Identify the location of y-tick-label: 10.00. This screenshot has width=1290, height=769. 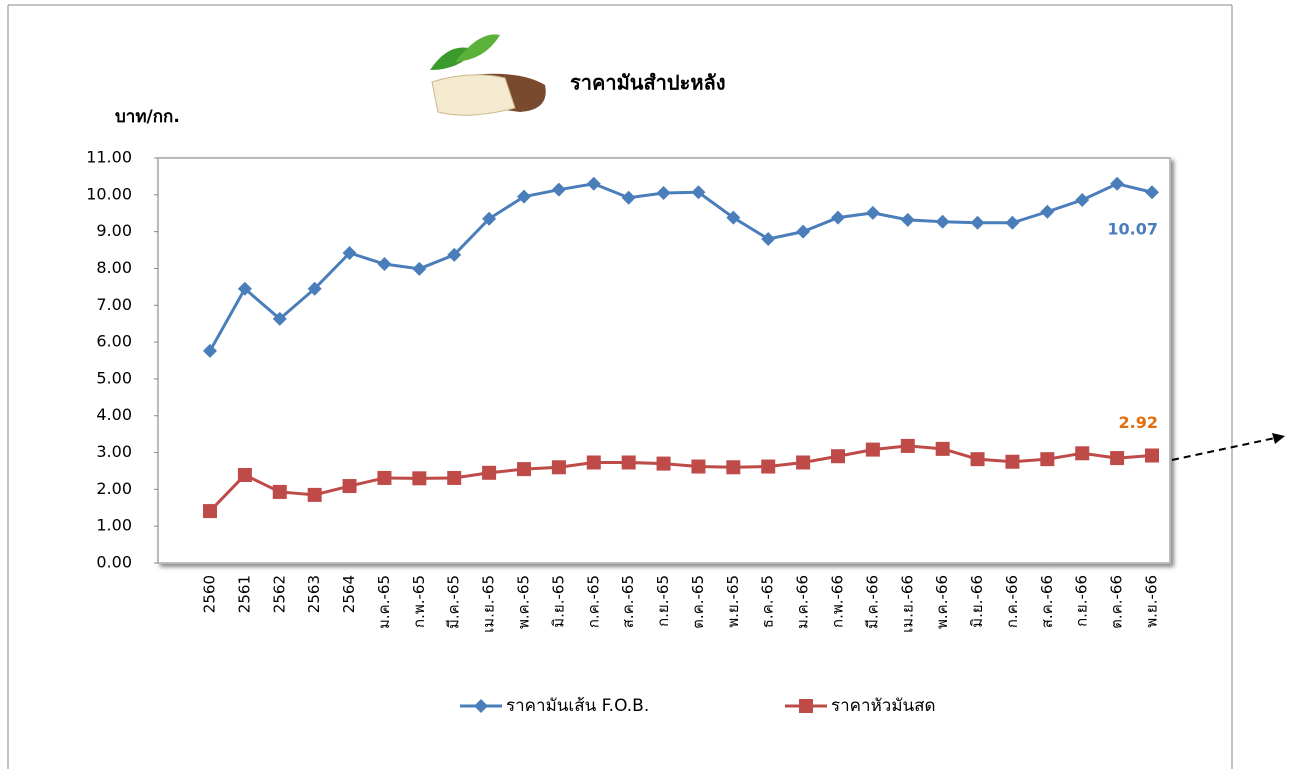
(109, 193).